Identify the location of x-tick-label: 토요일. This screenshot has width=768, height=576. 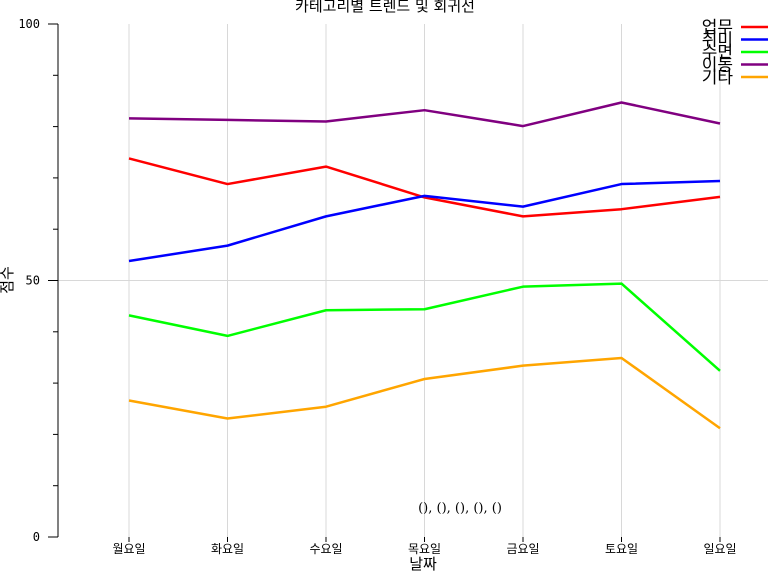
(621, 549).